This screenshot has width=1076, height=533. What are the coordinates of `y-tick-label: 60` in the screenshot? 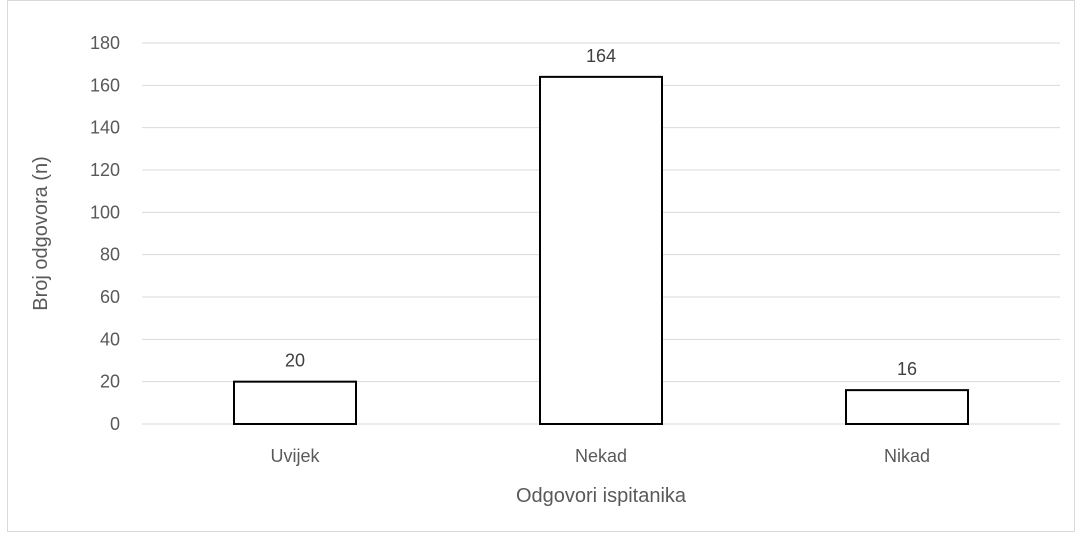 It's located at (110, 297).